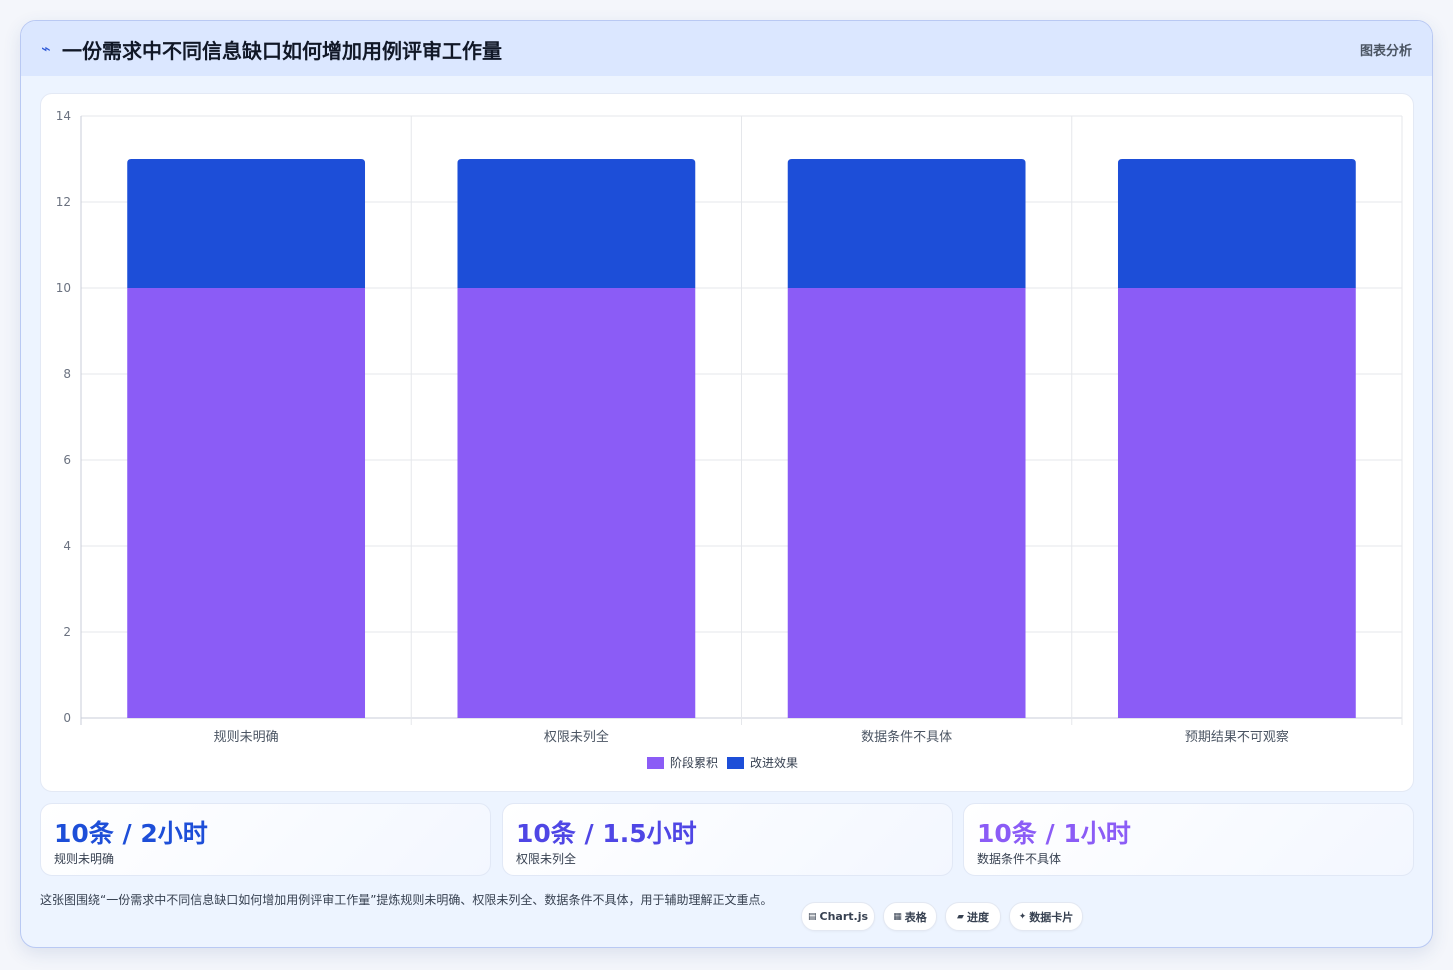 Image resolution: width=1453 pixels, height=970 pixels. What do you see at coordinates (694, 762) in the screenshot?
I see `legend-label: 阶段累积` at bounding box center [694, 762].